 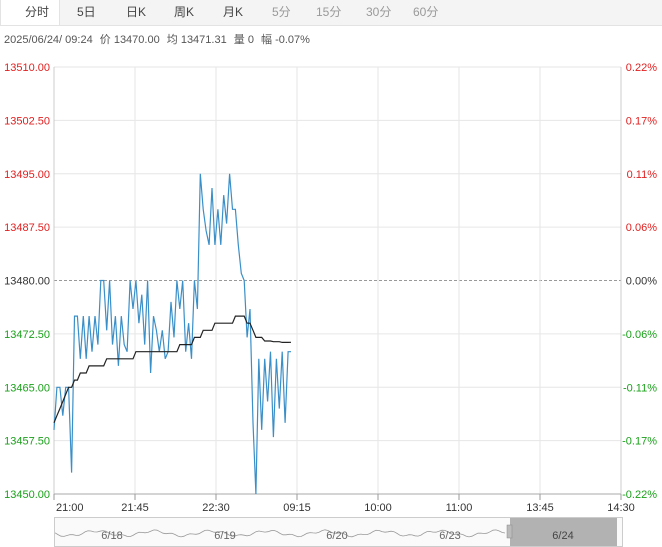 I want to click on price-tick-label: 13480.00, so click(x=27, y=282).